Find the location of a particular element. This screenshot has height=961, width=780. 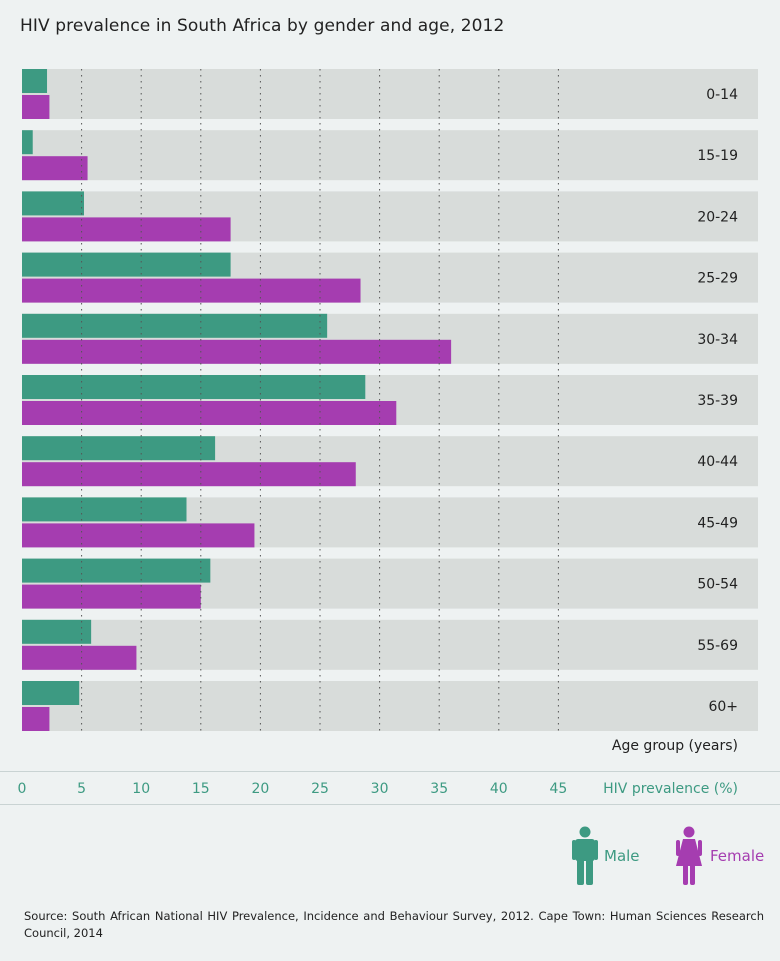

category-label: 55-69 is located at coordinates (717, 646).